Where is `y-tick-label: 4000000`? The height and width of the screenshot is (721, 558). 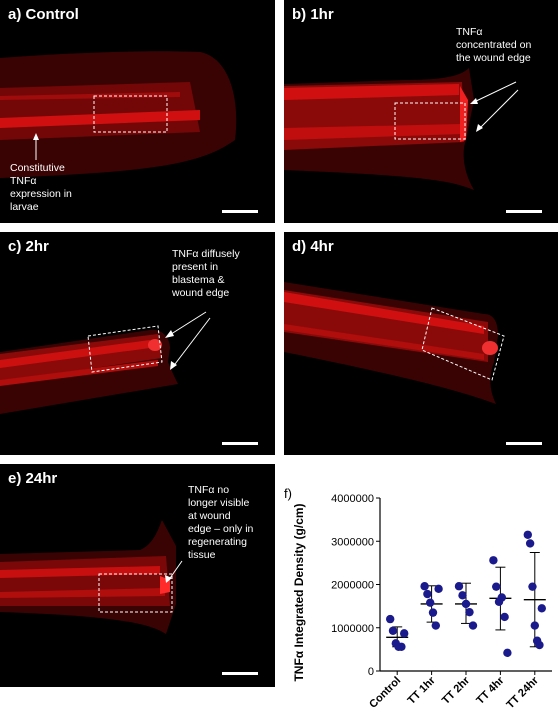
y-tick-label: 4000000 is located at coordinates (352, 499).